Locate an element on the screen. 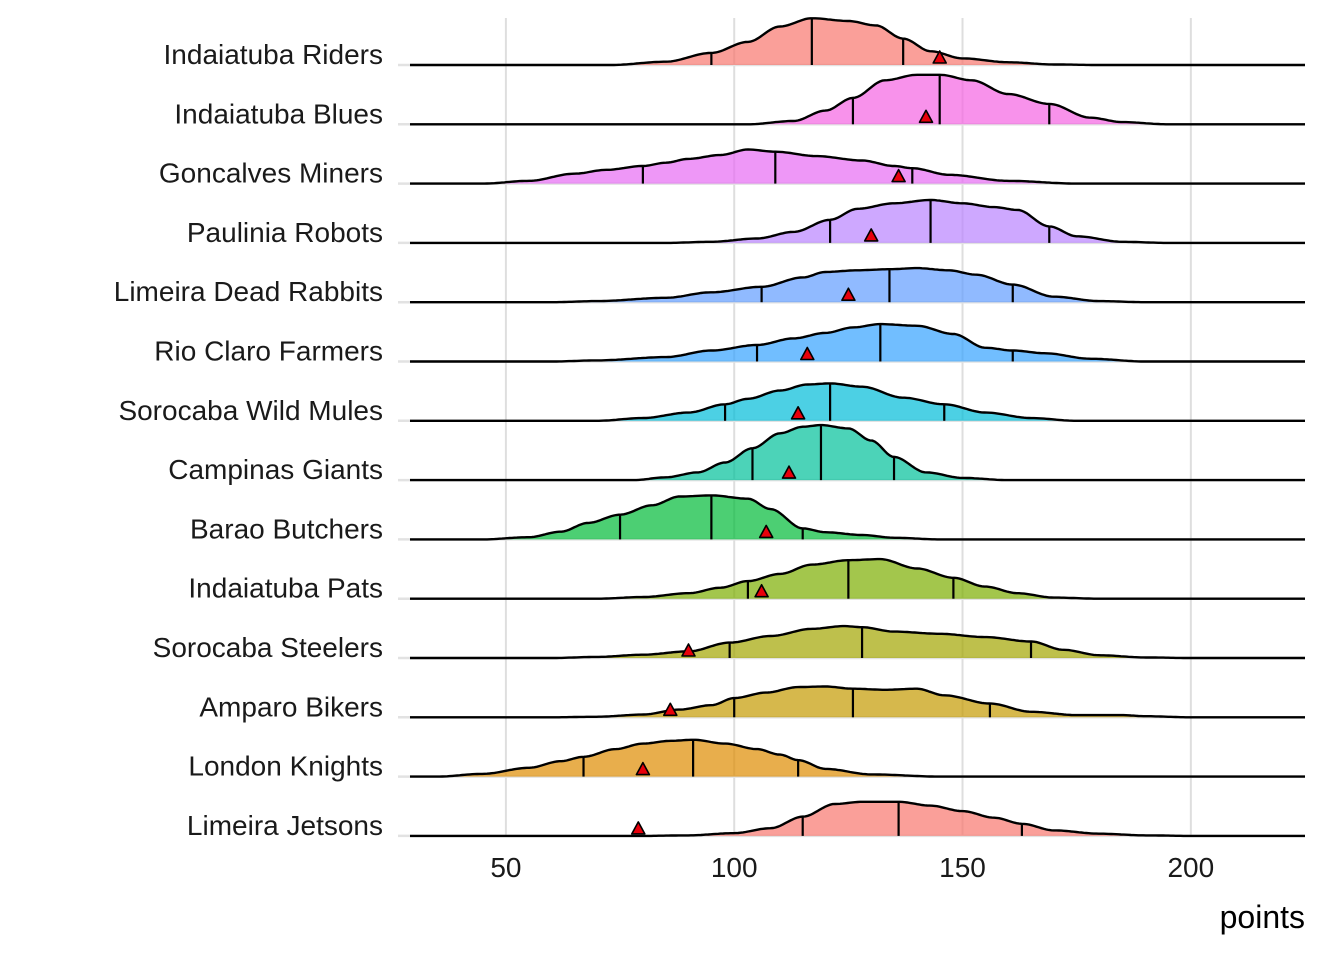  category-label: Limeira Dead Rabbits is located at coordinates (248, 291).